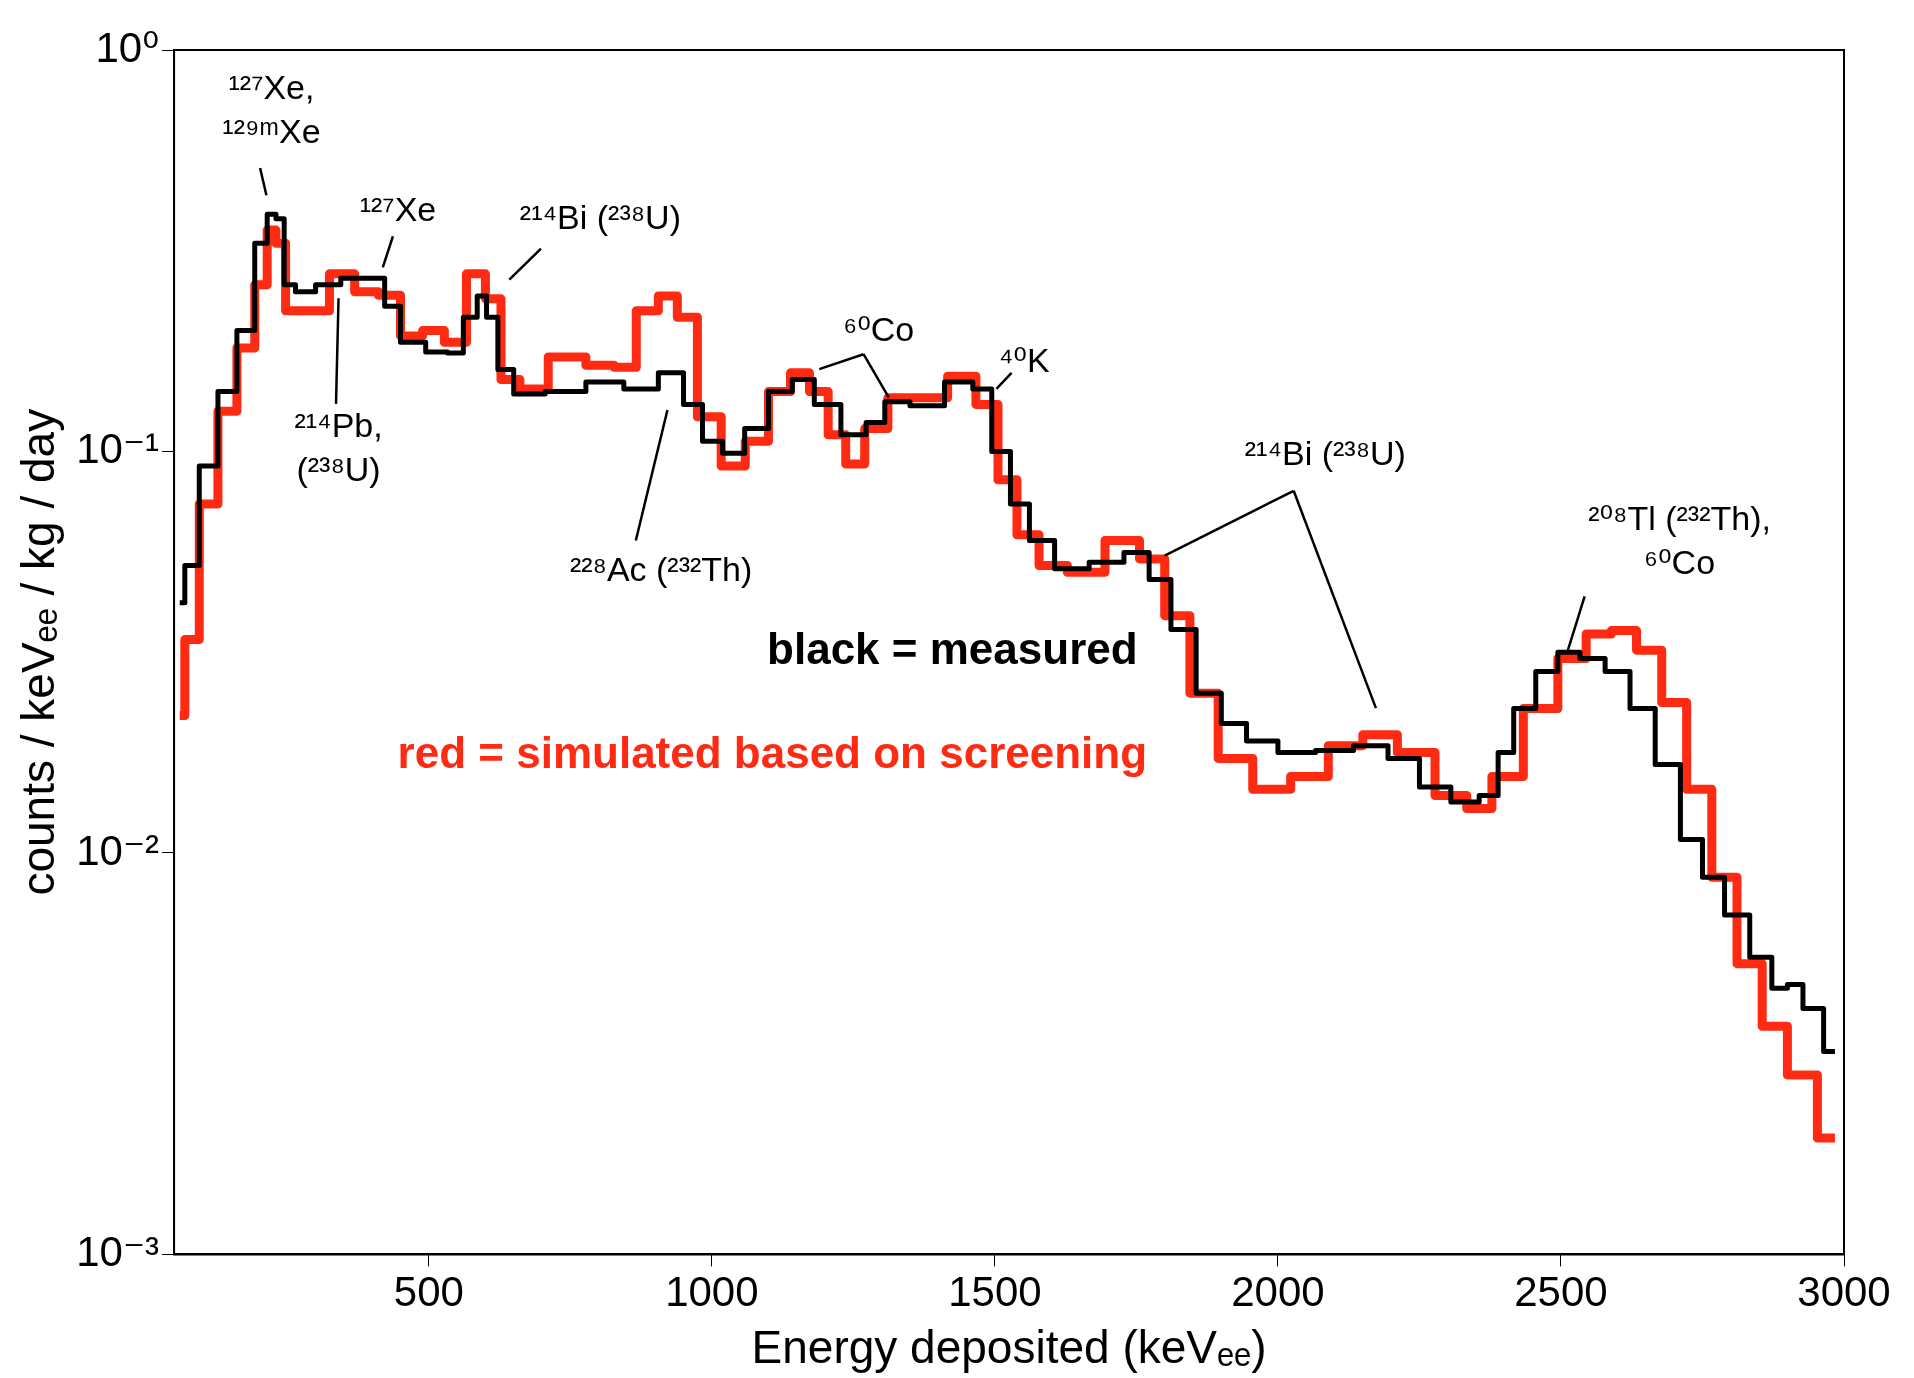 The width and height of the screenshot is (1914, 1378). Describe the element at coordinates (127, 47) in the screenshot. I see `y-tick-label: 10⁰` at that location.